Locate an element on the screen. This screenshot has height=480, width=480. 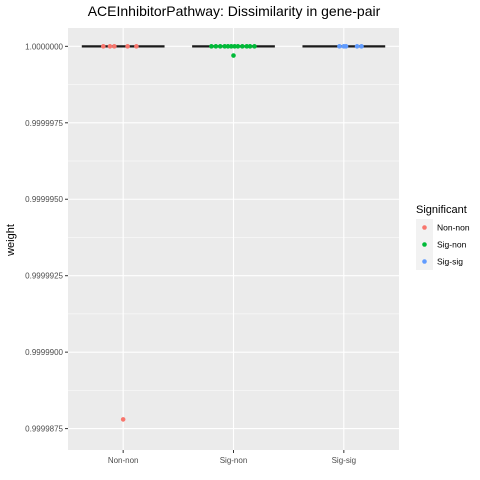
y-tick-label: 0.9999975 is located at coordinates (44, 123).